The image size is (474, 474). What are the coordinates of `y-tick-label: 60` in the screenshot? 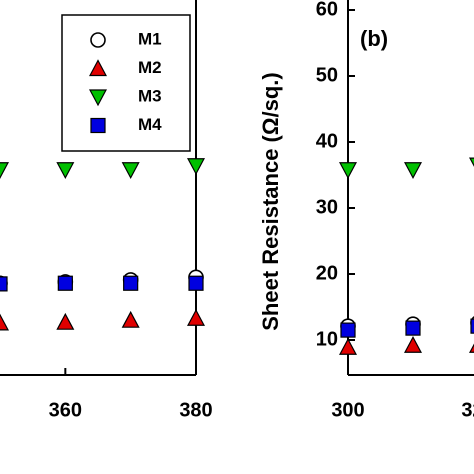 It's located at (327, 10).